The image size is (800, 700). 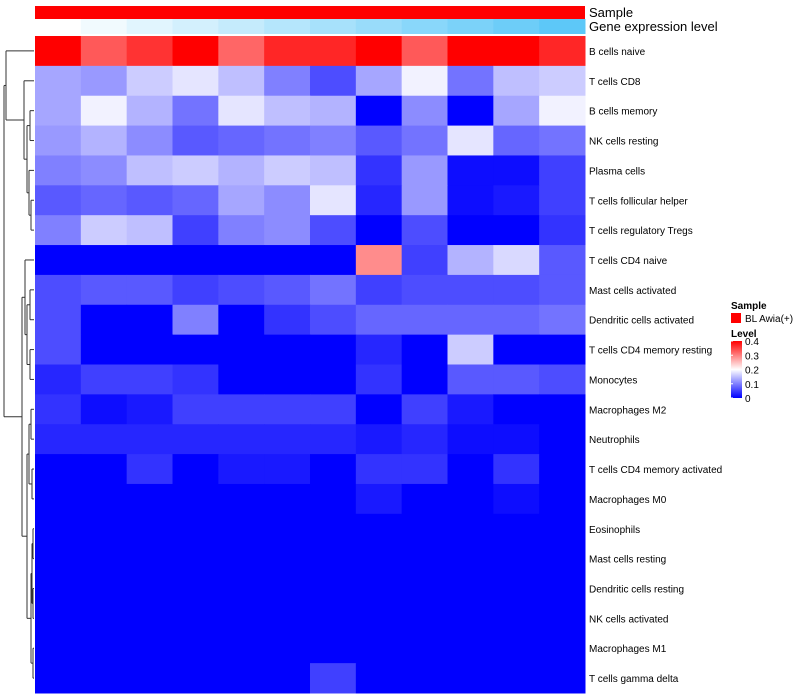 What do you see at coordinates (650, 351) in the screenshot?
I see `row-label: T cells CD4 memory resting` at bounding box center [650, 351].